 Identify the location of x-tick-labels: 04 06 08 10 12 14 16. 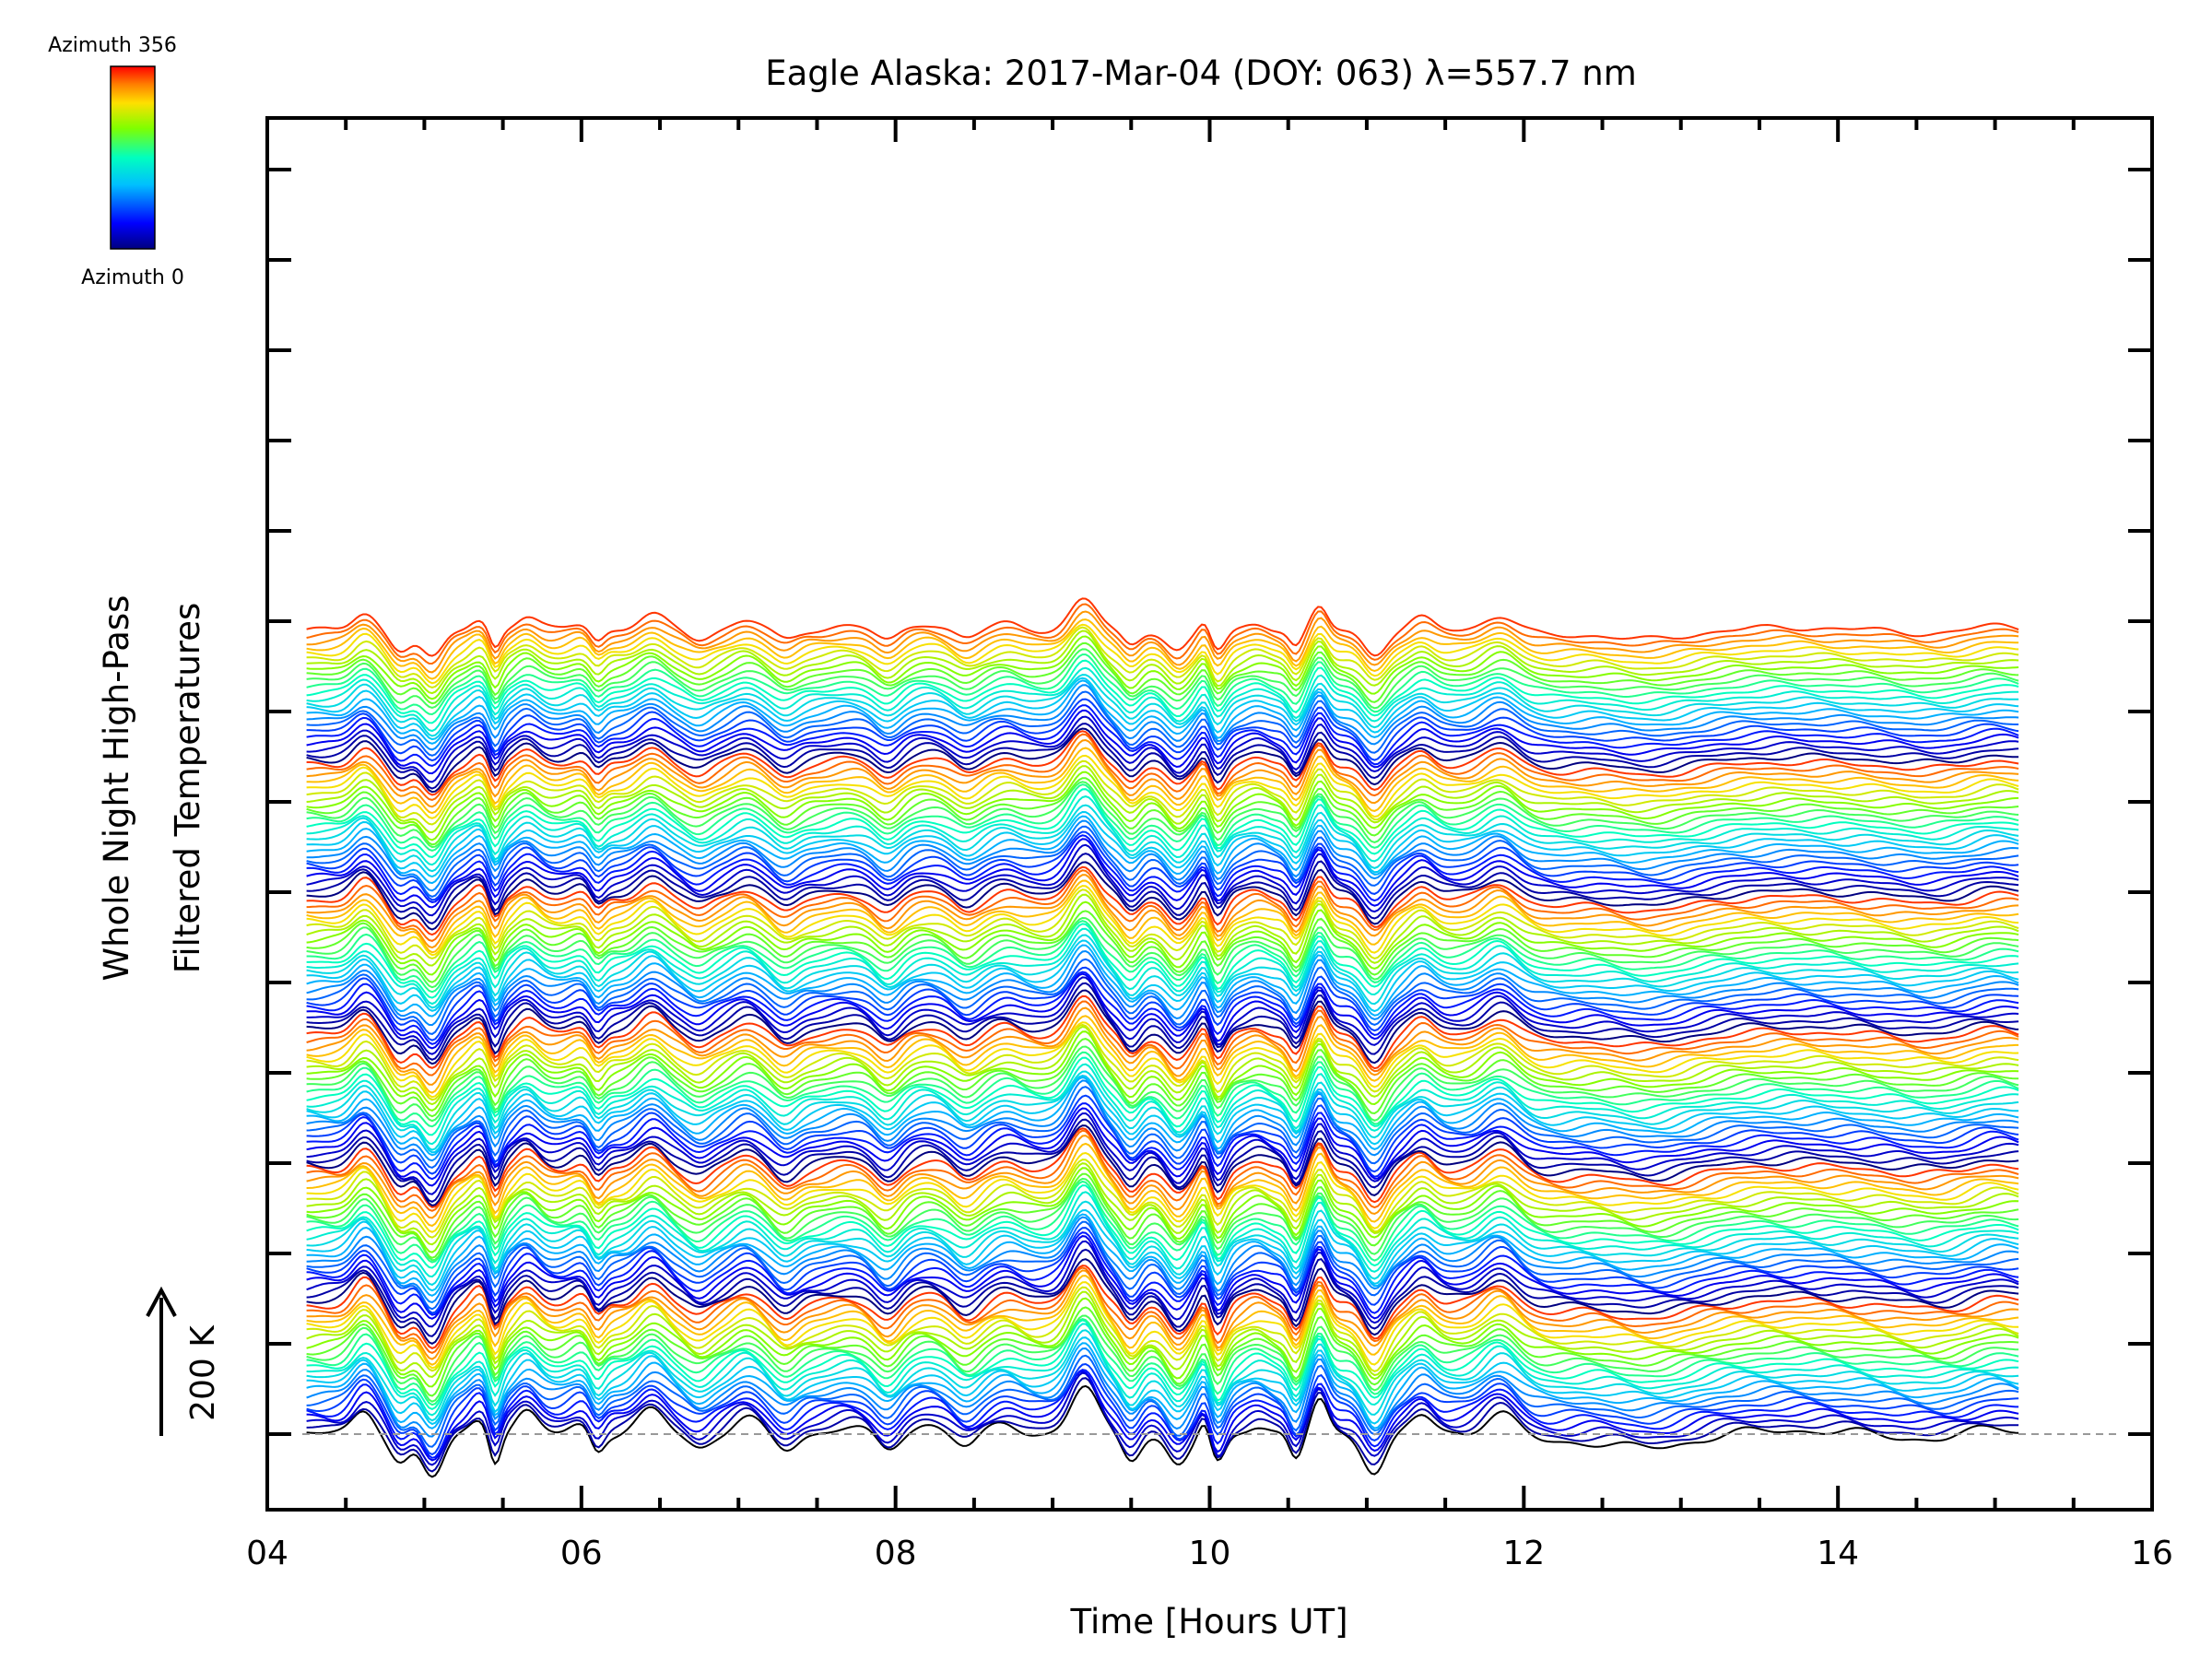
(1209, 1553).